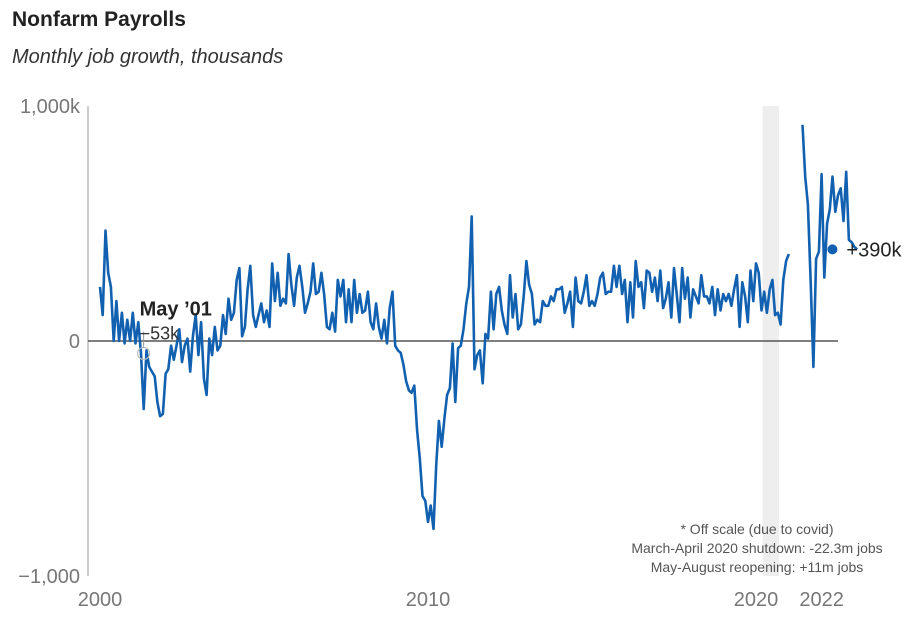  What do you see at coordinates (50, 107) in the screenshot?
I see `y-tick-label-0: 1,000k` at bounding box center [50, 107].